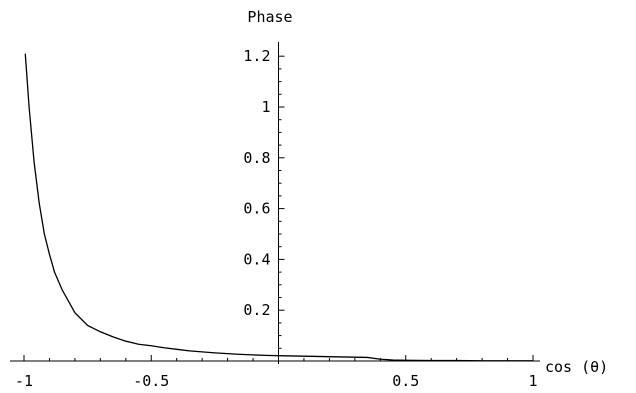 This screenshot has width=636, height=393. Describe the element at coordinates (405, 381) in the screenshot. I see `x-tick-label: 0.5` at that location.